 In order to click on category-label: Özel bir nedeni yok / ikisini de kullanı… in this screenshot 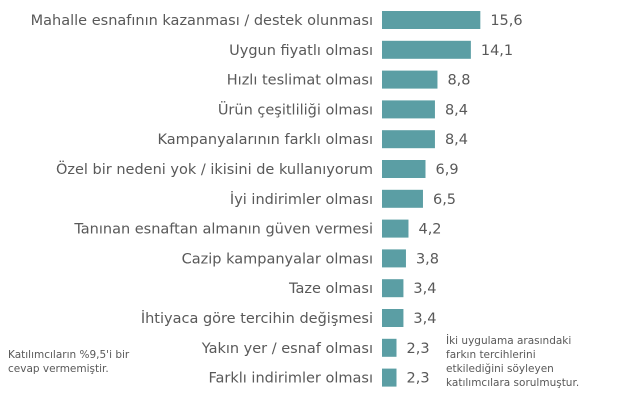, I will do `click(214, 169)`.